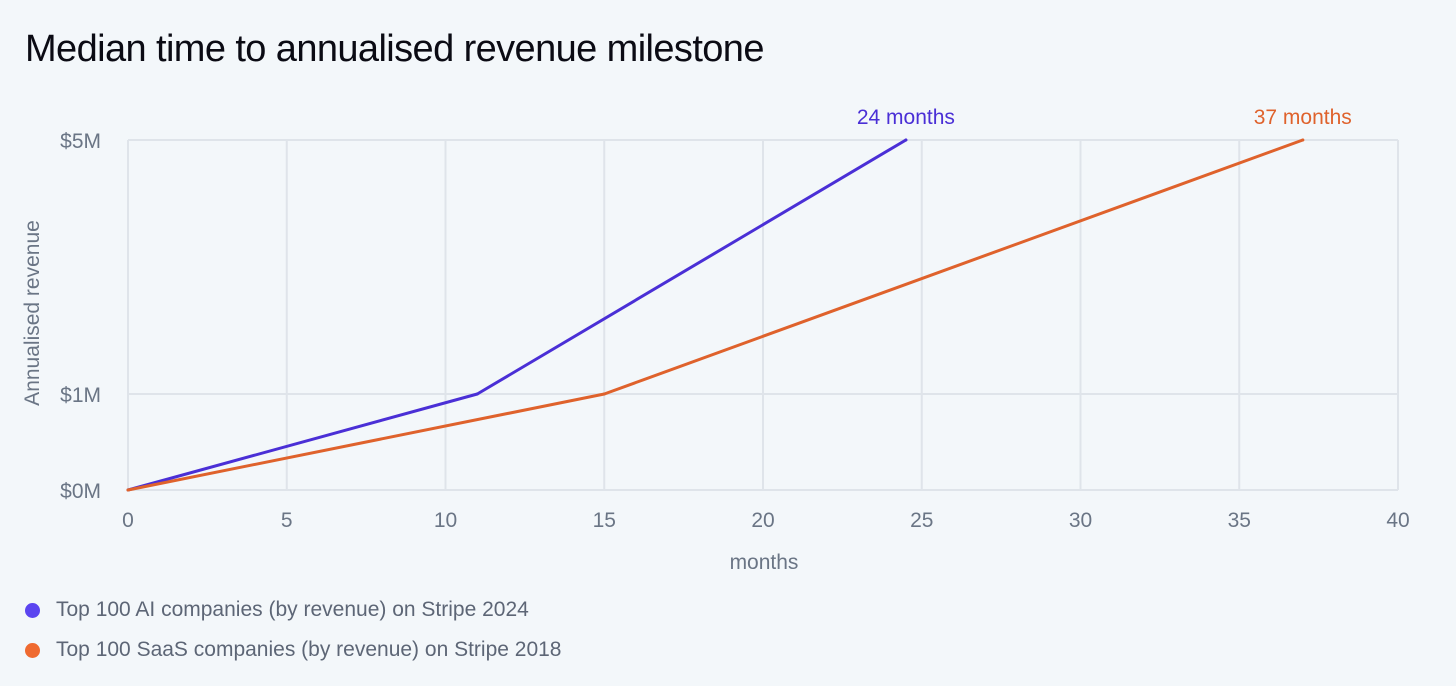 Image resolution: width=1456 pixels, height=686 pixels. Describe the element at coordinates (80, 141) in the screenshot. I see `y-tick-label: $5M` at that location.